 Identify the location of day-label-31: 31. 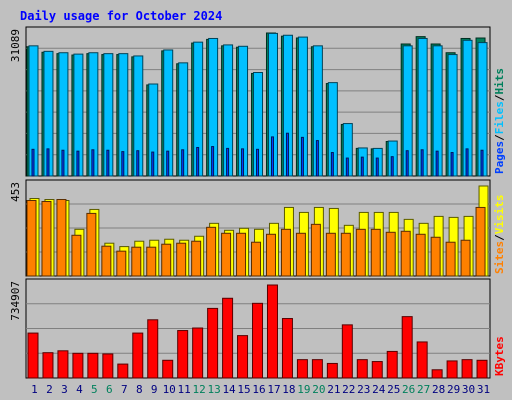
(483, 389).